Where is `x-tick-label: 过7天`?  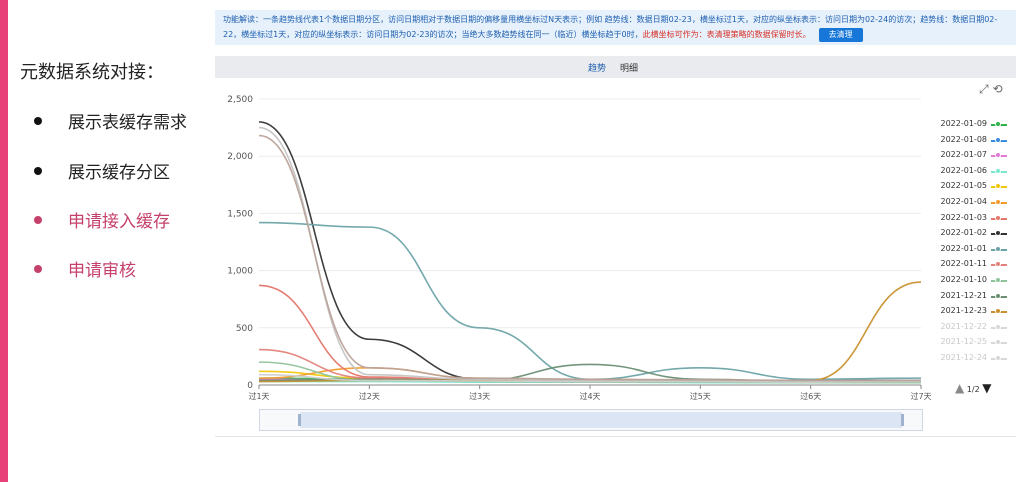 x-tick-label: 过7天 is located at coordinates (920, 396).